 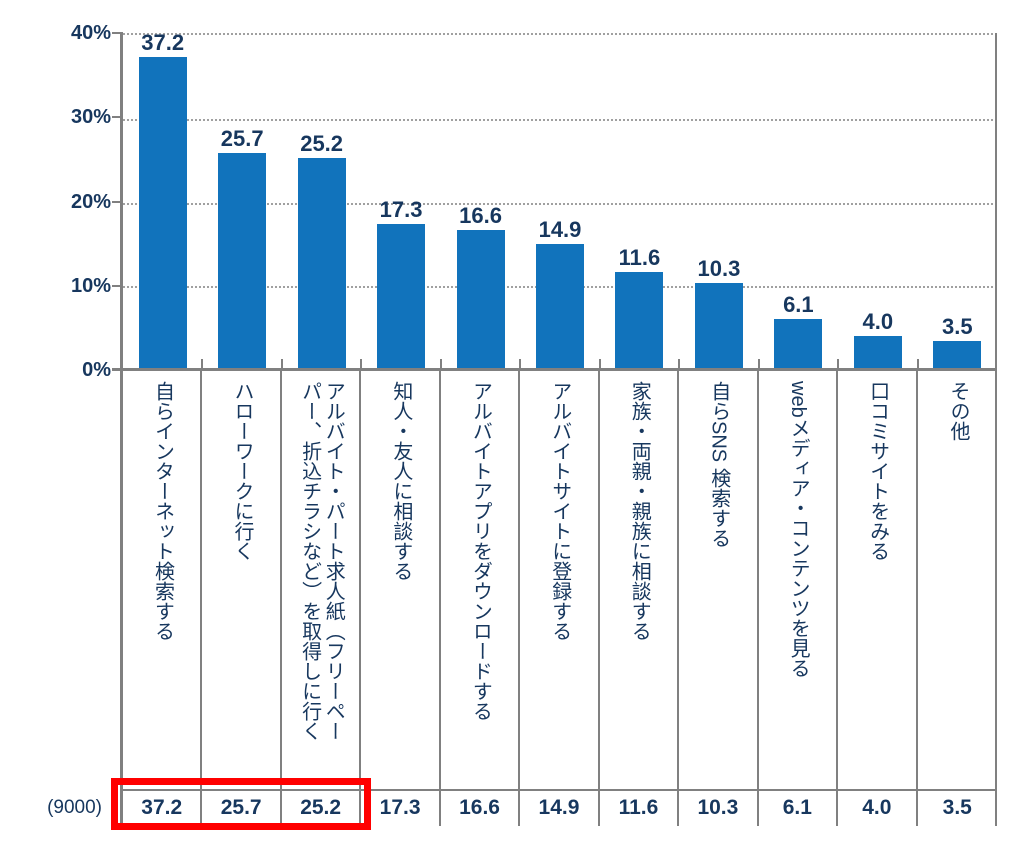 What do you see at coordinates (560, 230) in the screenshot?
I see `bar-value-label: 14.9` at bounding box center [560, 230].